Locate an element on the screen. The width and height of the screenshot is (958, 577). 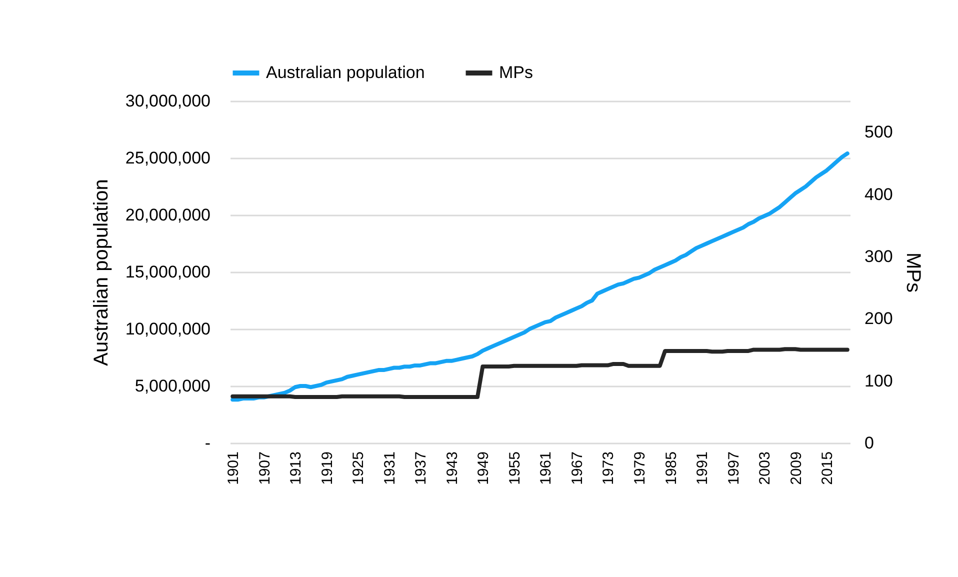
x-tick-label: 1967 is located at coordinates (577, 468).